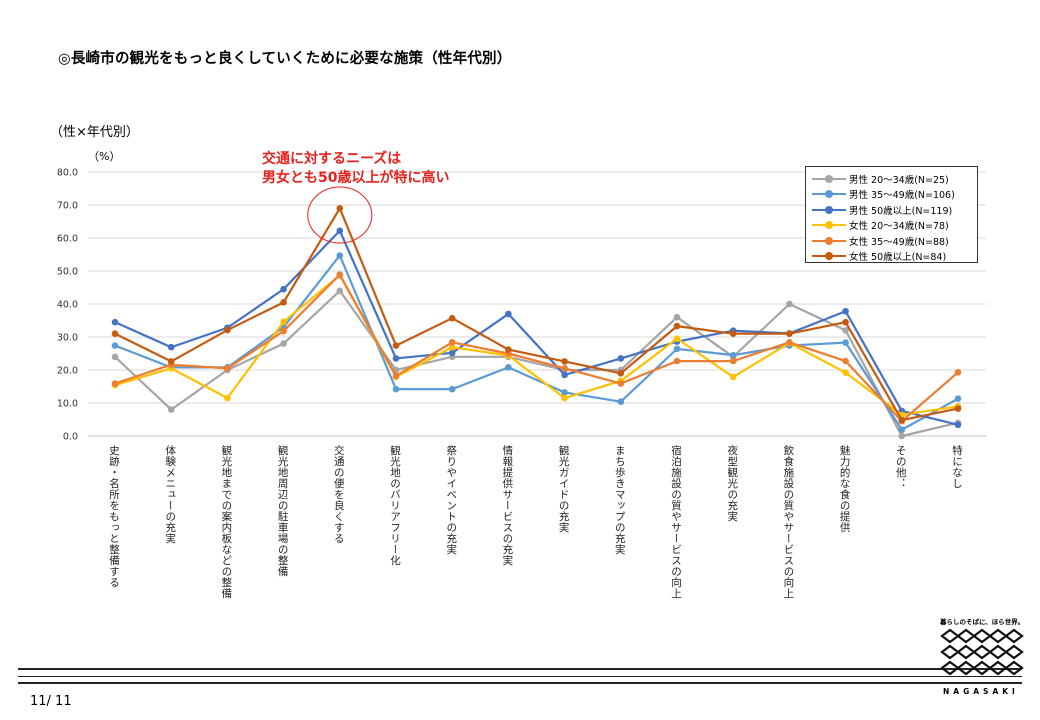 The image size is (1040, 720). Describe the element at coordinates (285, 59) in the screenshot. I see `slide-title: ◎長崎市の観光をもっと良くしていくために必要な施策（性年代別）` at that location.